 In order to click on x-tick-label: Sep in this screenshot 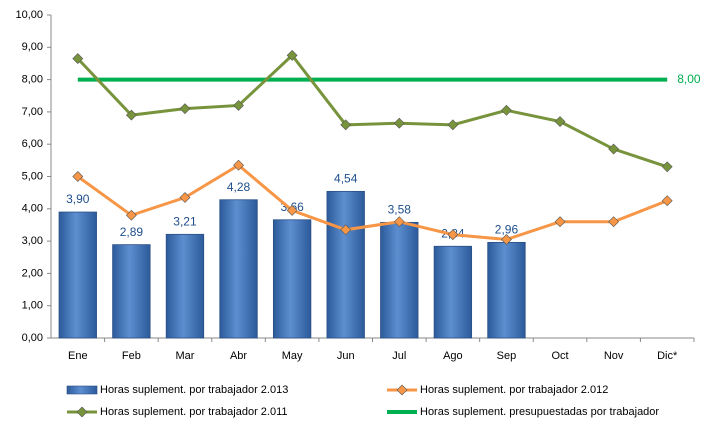, I will do `click(507, 356)`.